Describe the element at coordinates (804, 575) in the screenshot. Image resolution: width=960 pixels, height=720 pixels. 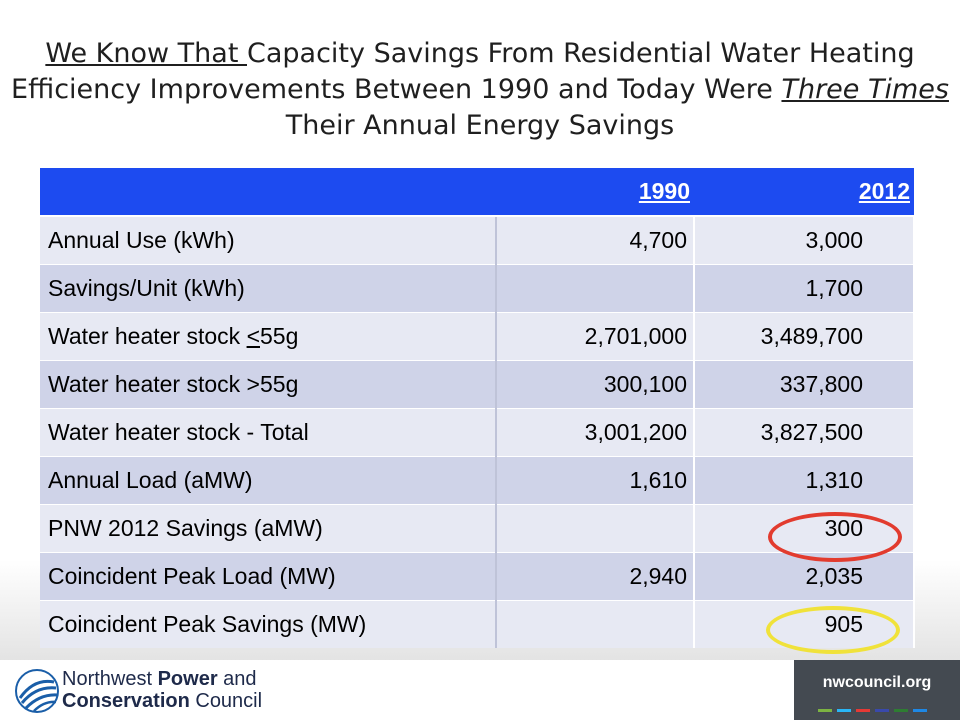
I see `value-2012: 2,035` at that location.